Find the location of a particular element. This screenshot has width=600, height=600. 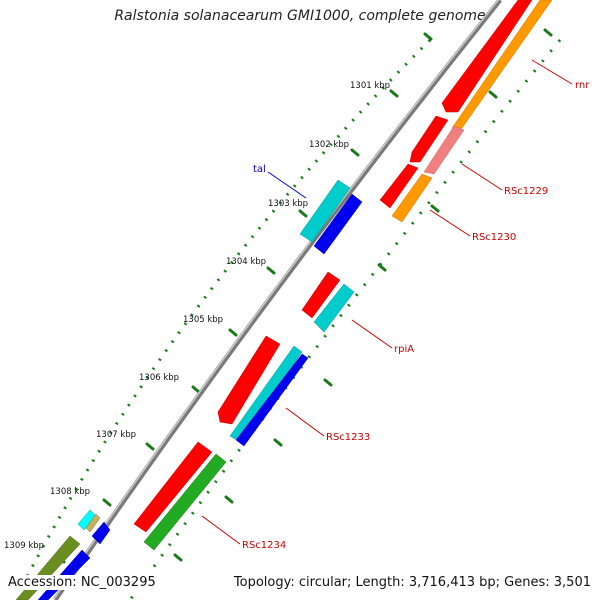

tick-label: 1302 kbp is located at coordinates (329, 145).